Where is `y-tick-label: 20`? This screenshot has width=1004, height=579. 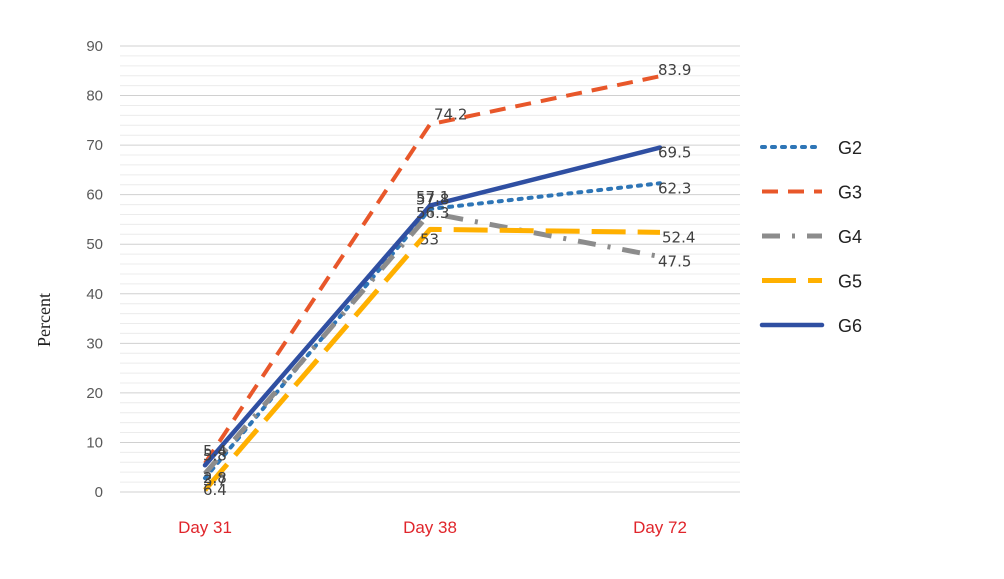 y-tick-label: 20 is located at coordinates (94, 393).